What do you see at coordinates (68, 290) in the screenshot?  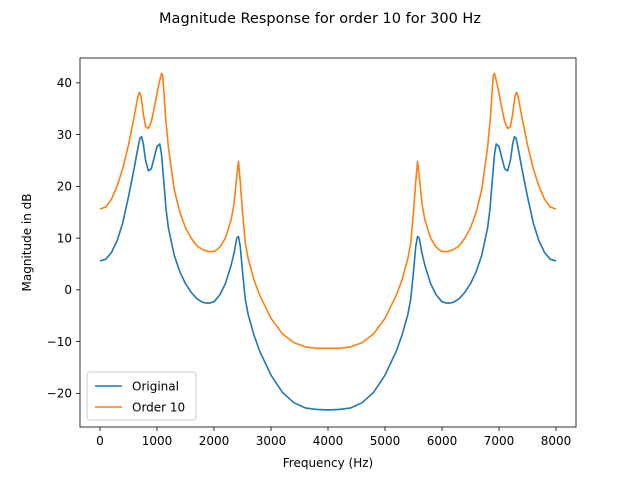 I see `y-tick-label: 0` at bounding box center [68, 290].